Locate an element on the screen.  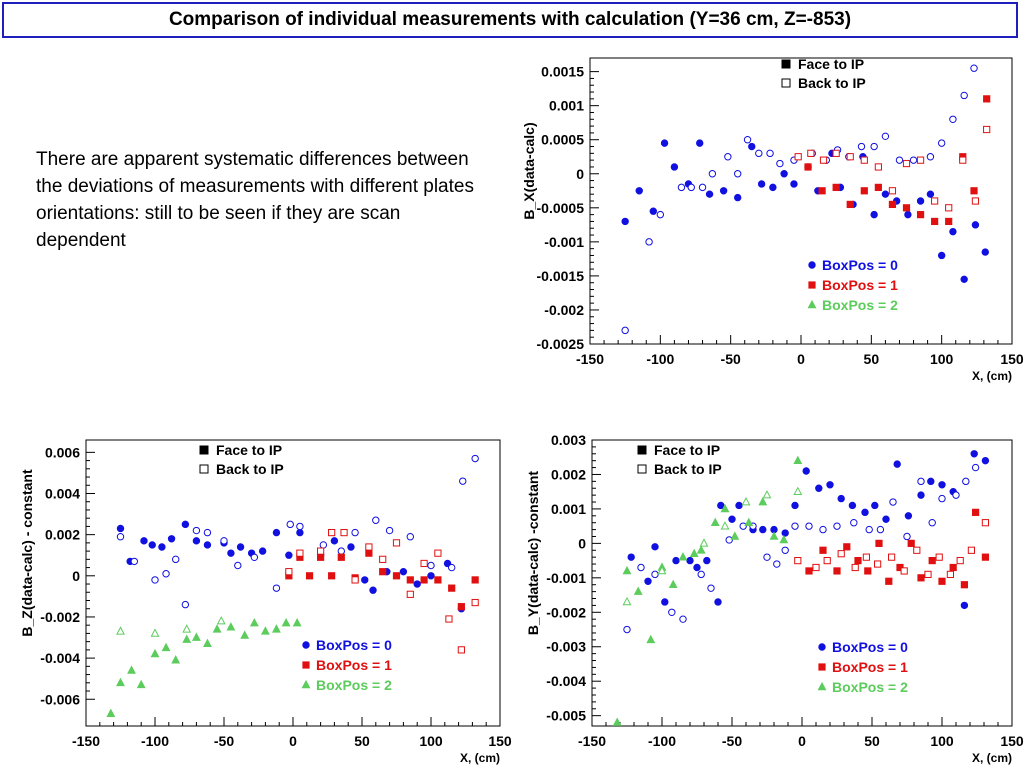
legend-color-marker is located at coordinates (306, 684).